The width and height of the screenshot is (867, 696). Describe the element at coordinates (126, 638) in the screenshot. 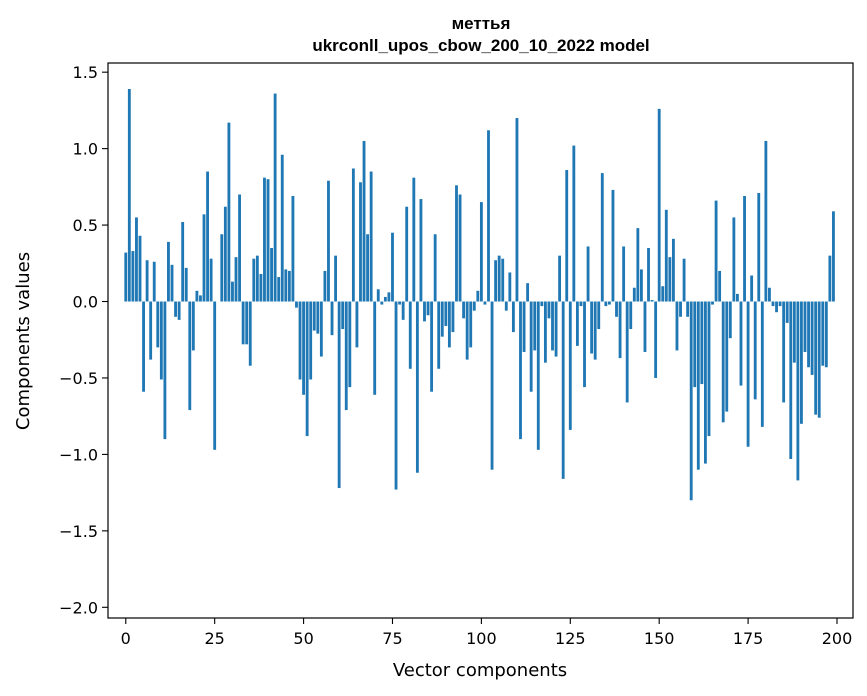

I see `x-tick-label: 0` at that location.